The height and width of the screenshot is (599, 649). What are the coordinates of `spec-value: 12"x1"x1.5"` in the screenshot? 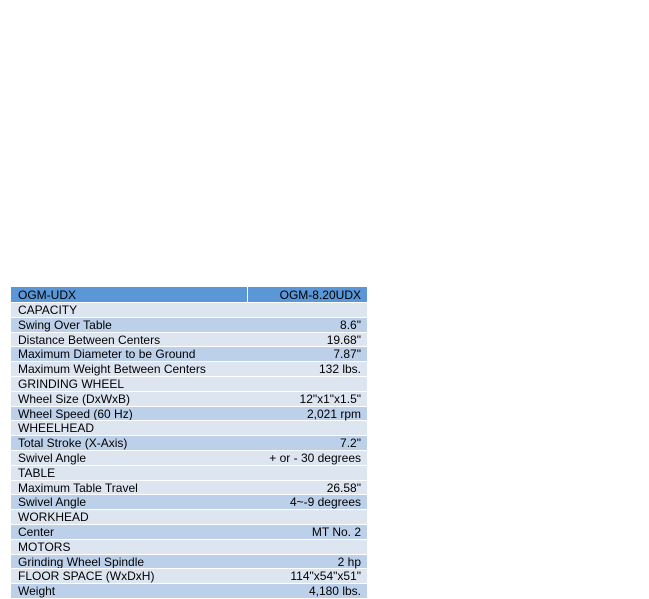 It's located at (330, 398).